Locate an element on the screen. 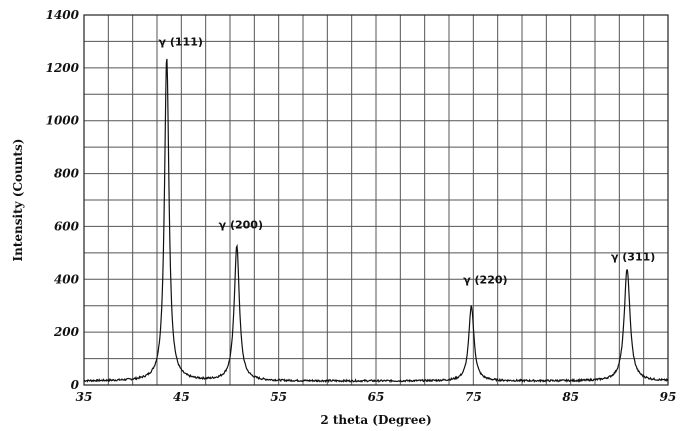 The height and width of the screenshot is (431, 682). y-tick-label: 1400 is located at coordinates (63, 15).